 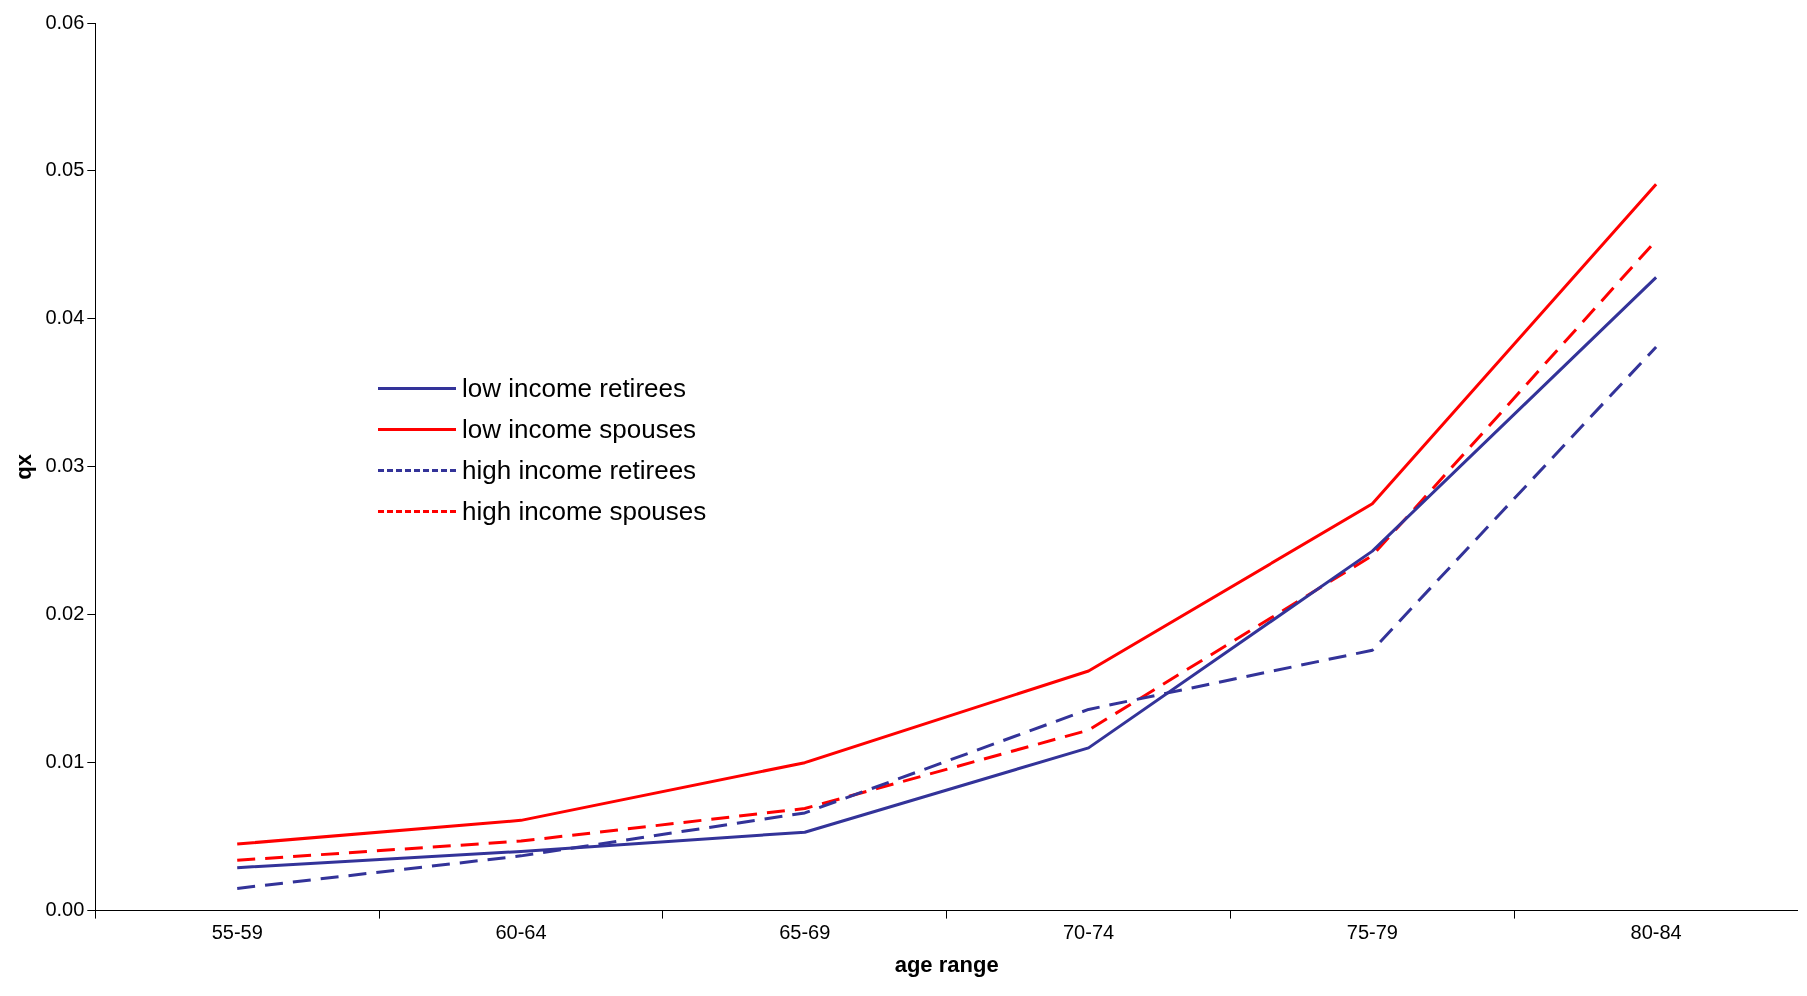 What do you see at coordinates (24, 466) in the screenshot?
I see `y-axis-title: qx` at bounding box center [24, 466].